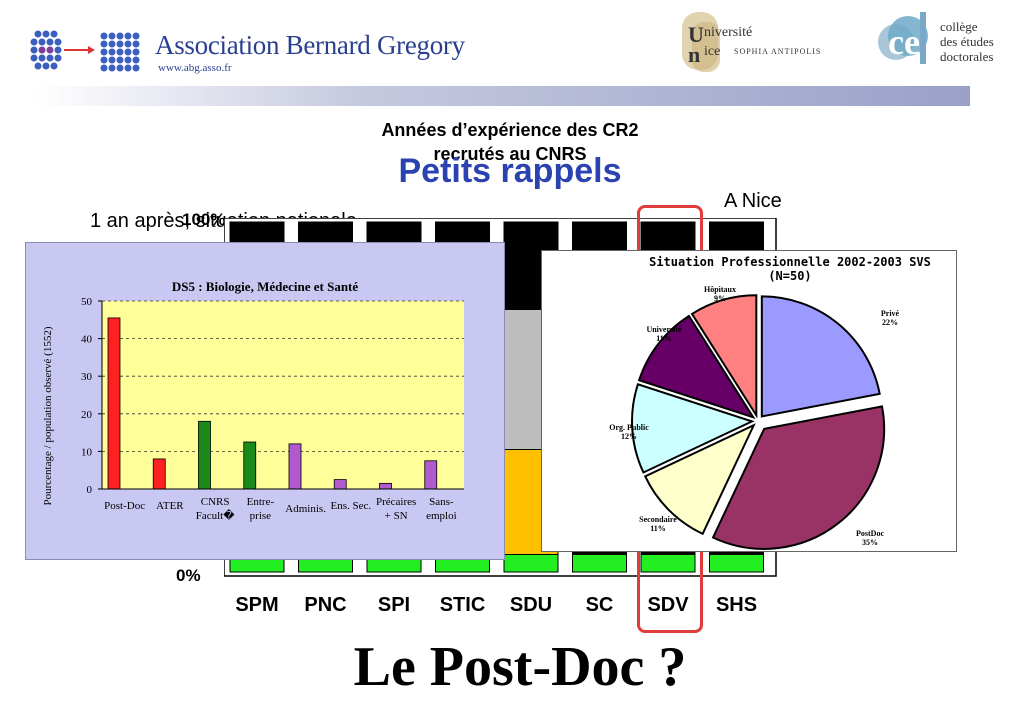 The image size is (1023, 708). Describe the element at coordinates (699, 479) in the screenshot. I see `pie-slice-secondaire` at that location.